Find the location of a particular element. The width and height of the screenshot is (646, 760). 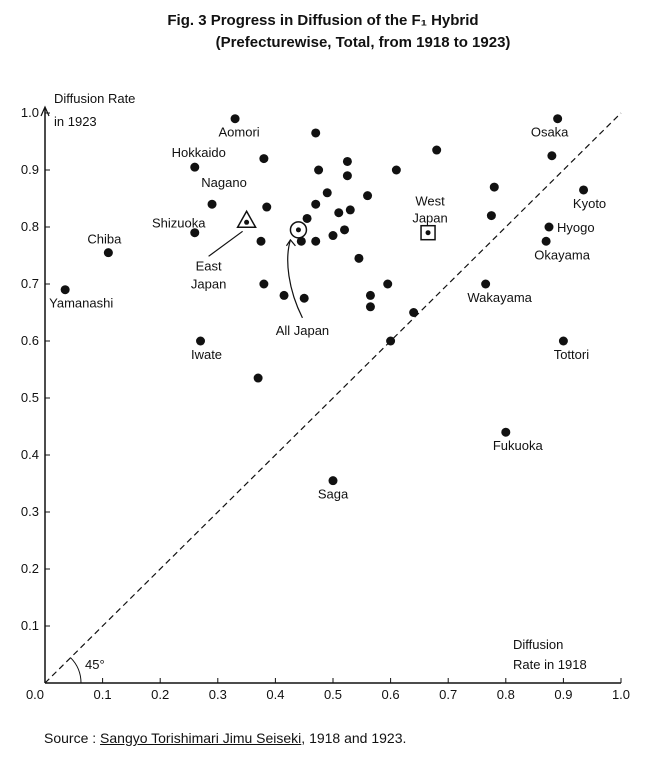

point-label: Shizuoka is located at coordinates (179, 223).